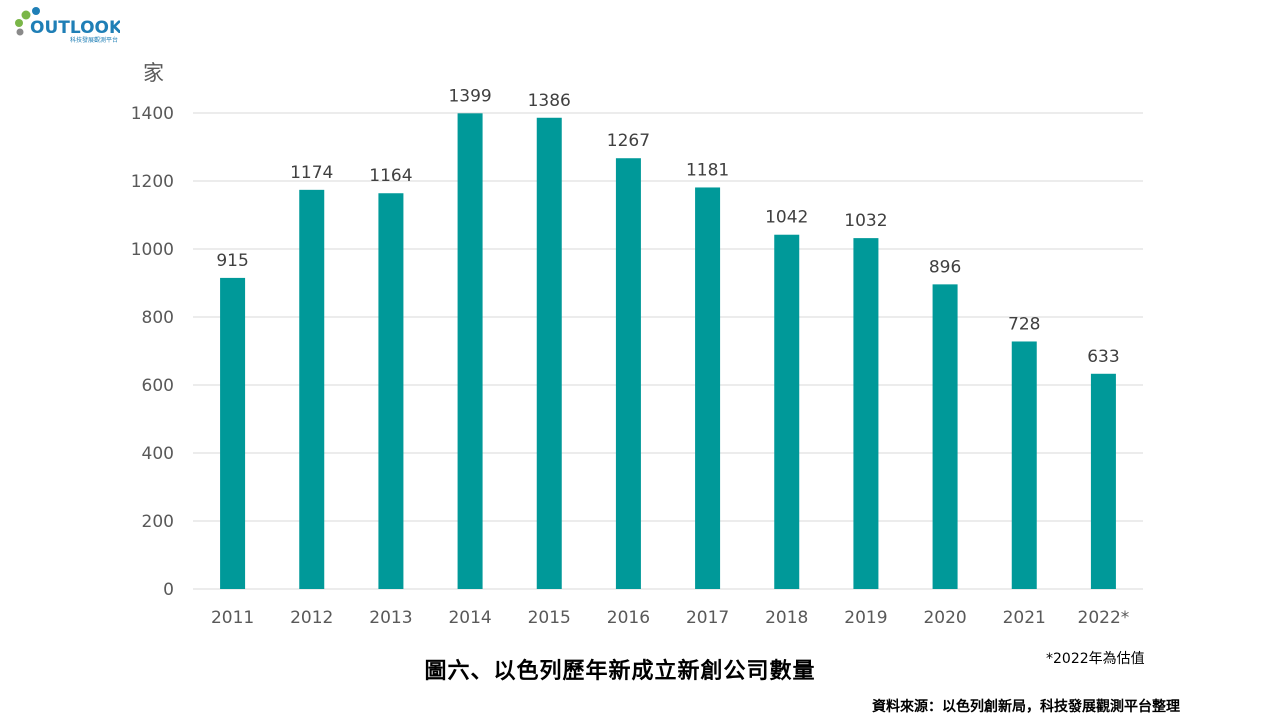 This screenshot has width=1280, height=720. Describe the element at coordinates (153, 73) in the screenshot. I see `y-axis-unit-label: 家` at that location.